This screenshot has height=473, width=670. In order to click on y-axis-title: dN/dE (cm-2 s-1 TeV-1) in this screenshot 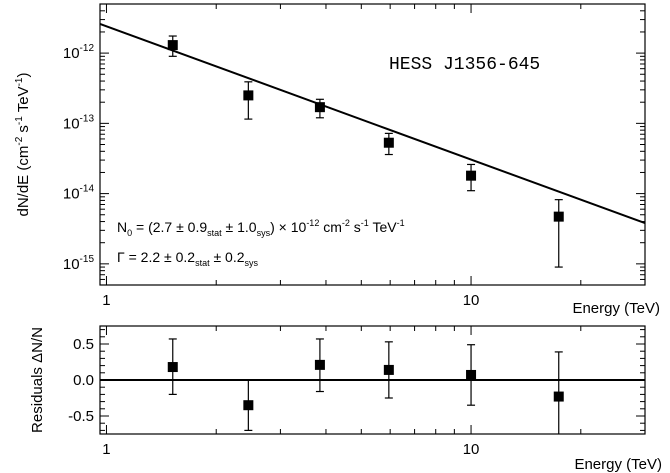, I will do `click(23, 145)`.